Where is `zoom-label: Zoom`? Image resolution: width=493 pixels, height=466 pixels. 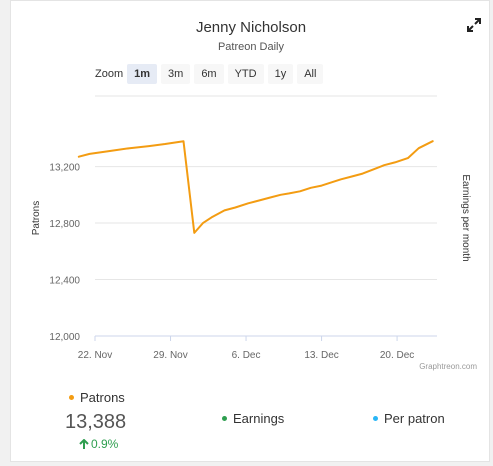 zoom-label: Zoom is located at coordinates (109, 74).